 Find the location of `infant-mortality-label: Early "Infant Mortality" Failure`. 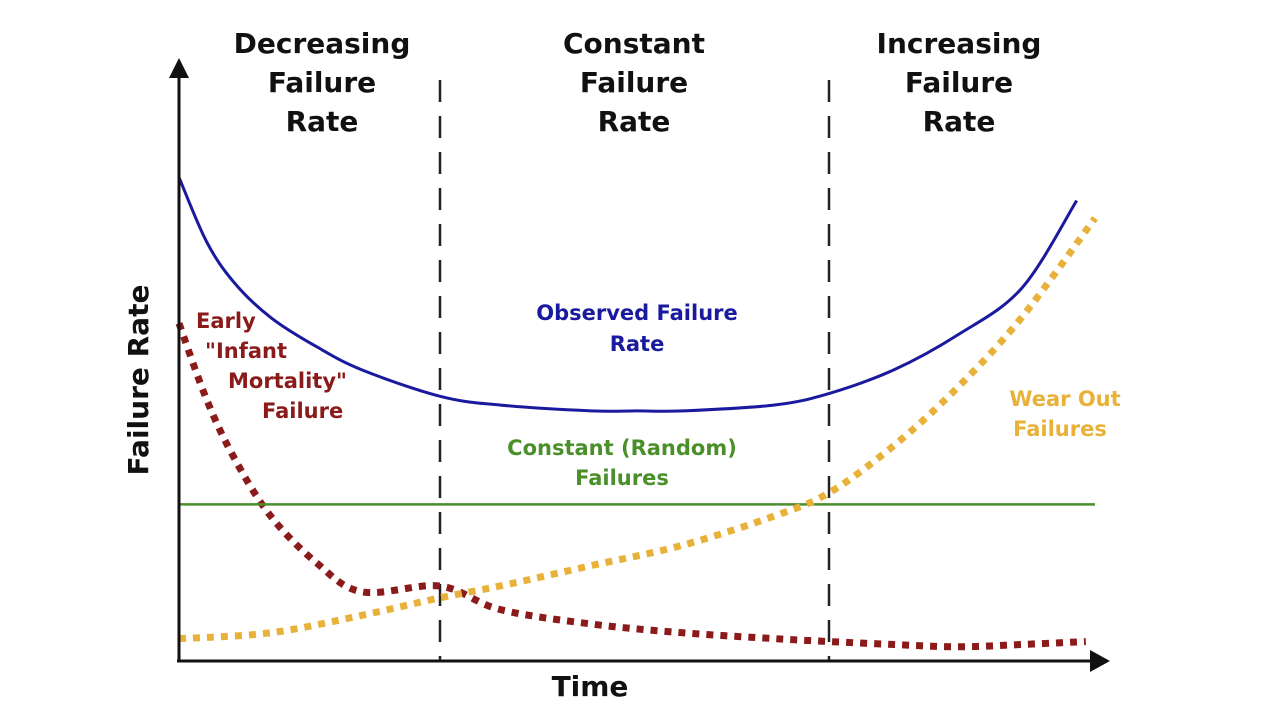

infant-mortality-label: Early "Infant Mortality" Failure is located at coordinates (271, 366).